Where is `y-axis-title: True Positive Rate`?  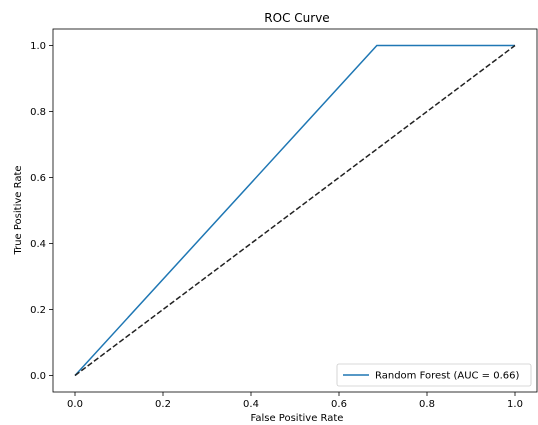
y-axis-title: True Positive Rate is located at coordinates (18, 210).